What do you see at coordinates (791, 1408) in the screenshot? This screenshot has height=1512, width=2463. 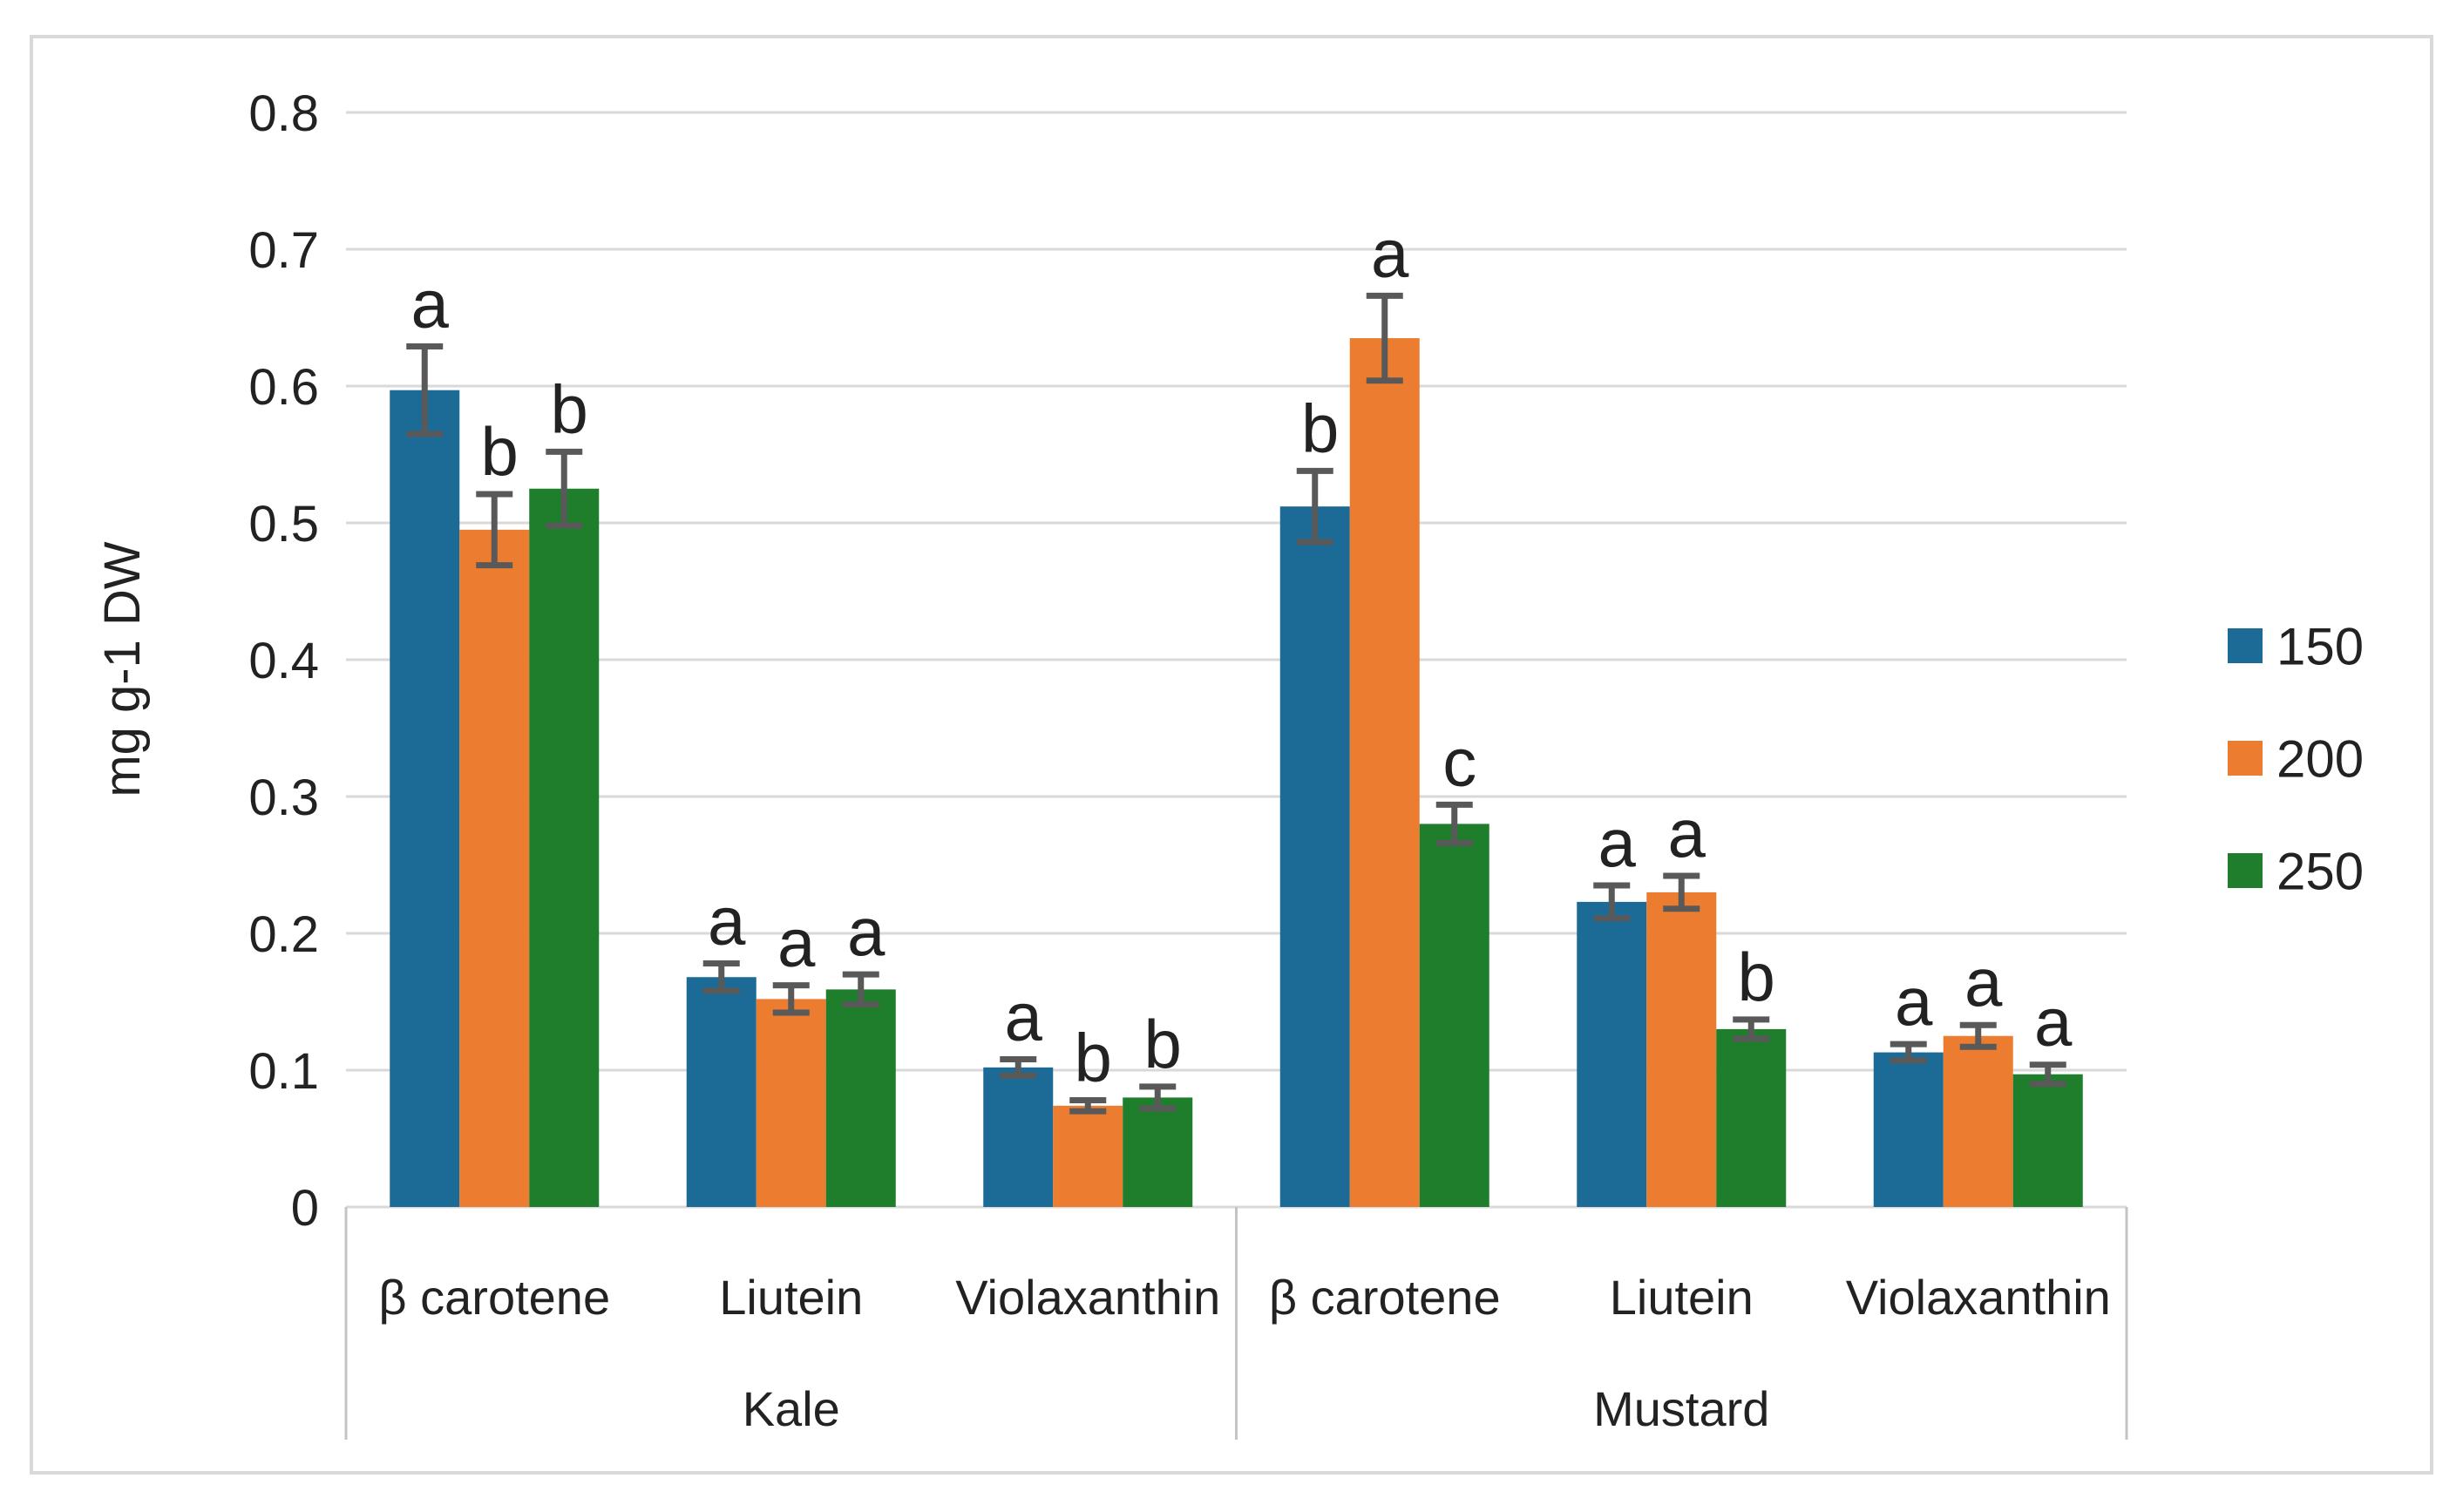 I see `group-label: Kale` at bounding box center [791, 1408].